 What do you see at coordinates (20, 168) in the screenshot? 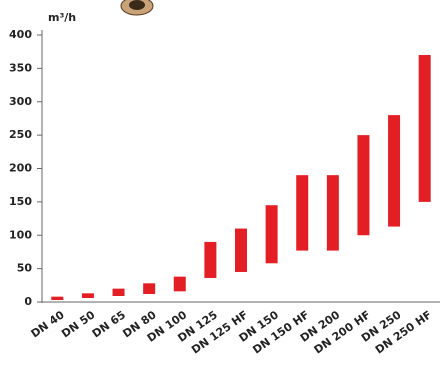
I see `y-tick-label: 200` at bounding box center [20, 168].